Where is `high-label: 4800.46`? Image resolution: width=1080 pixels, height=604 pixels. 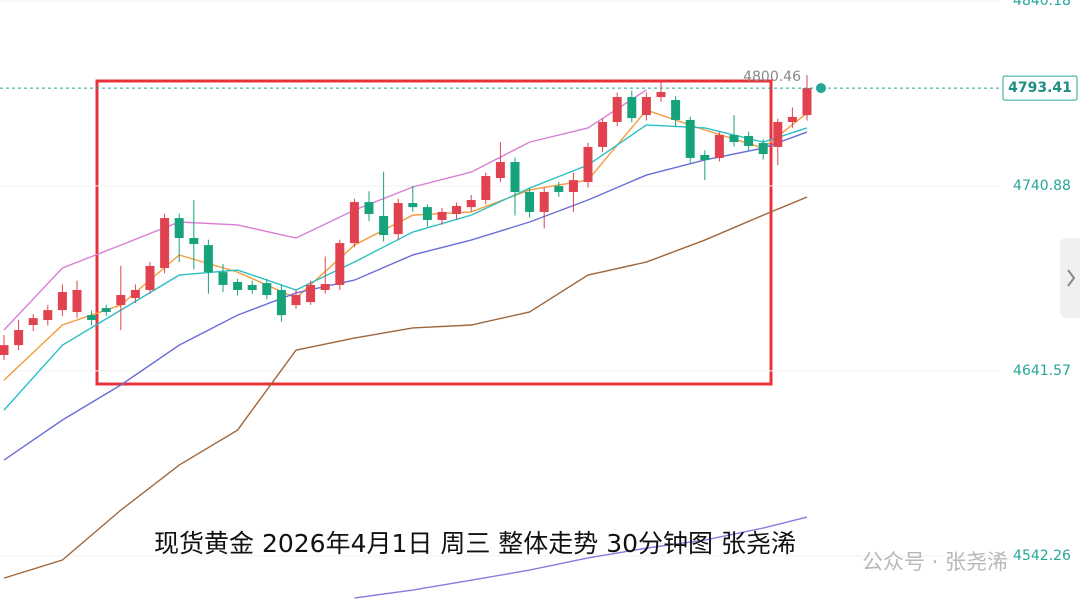 high-label: 4800.46 is located at coordinates (772, 77).